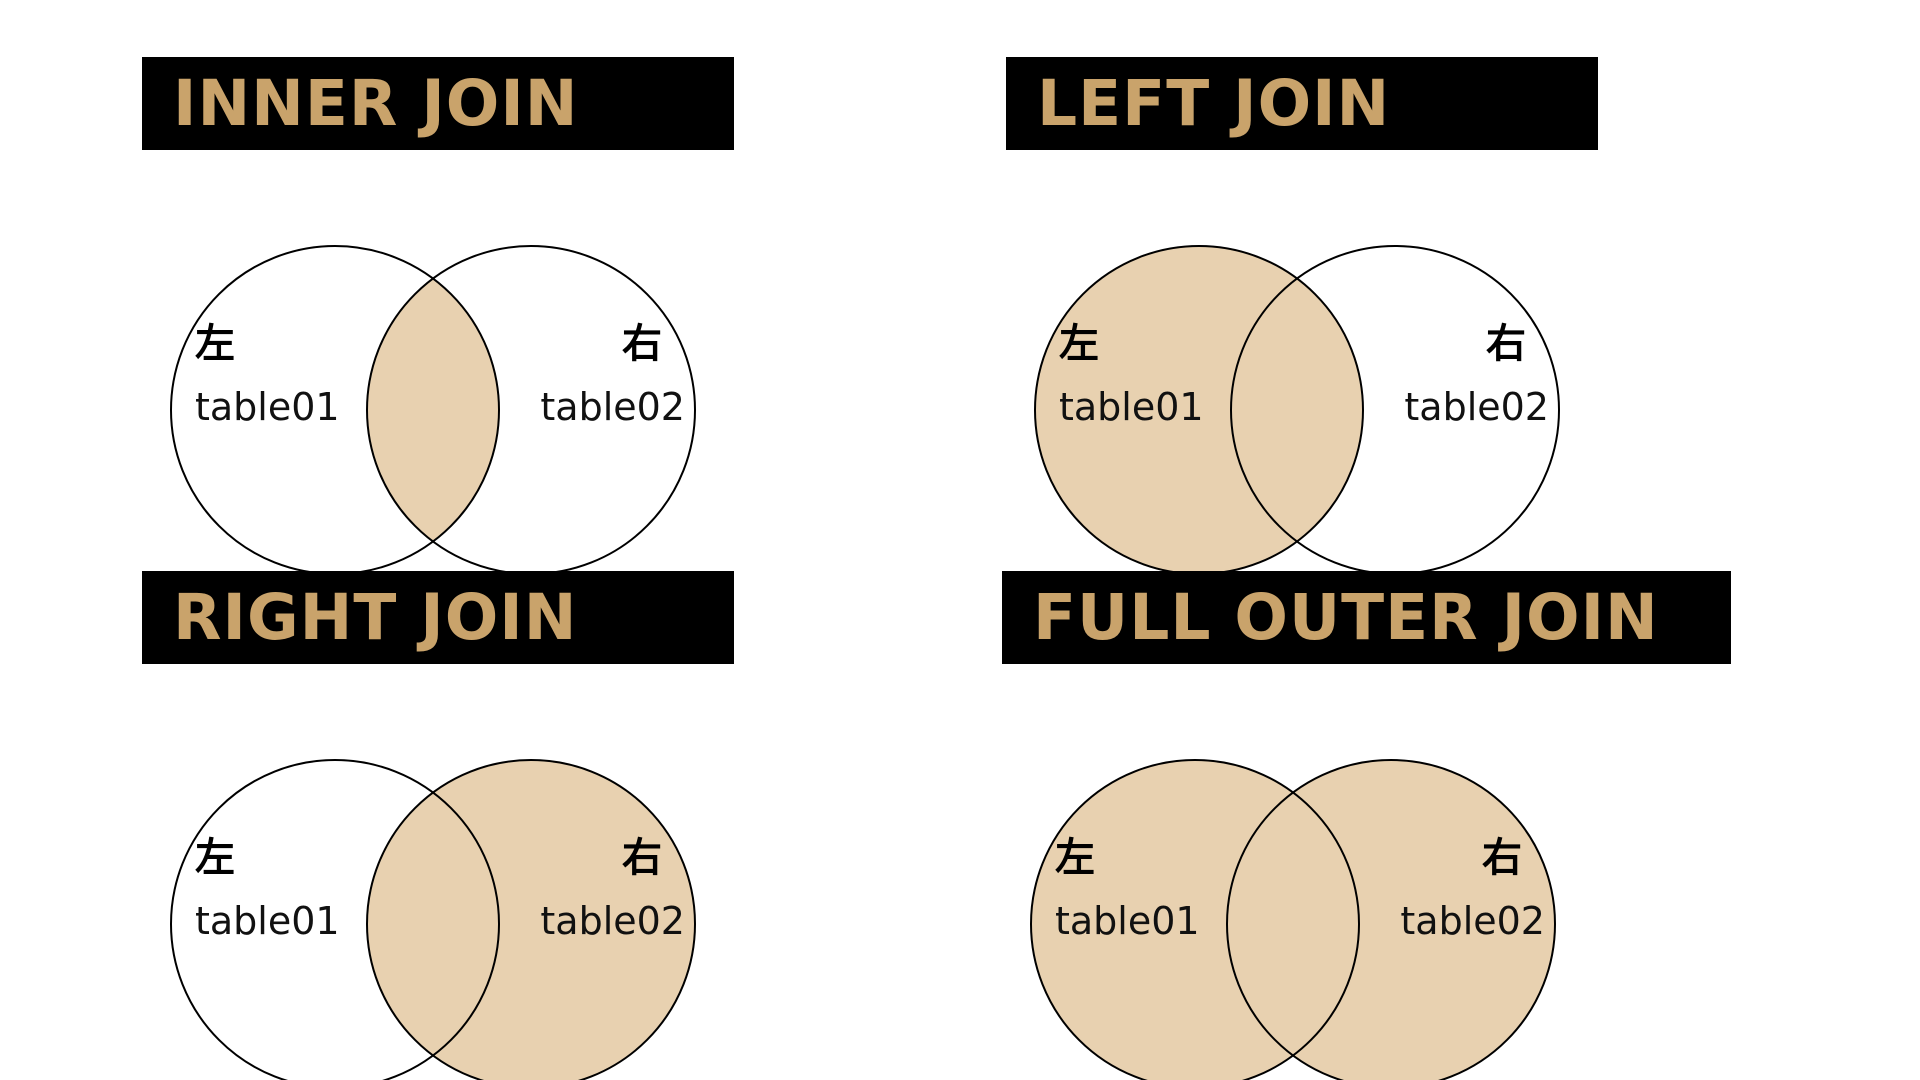 This screenshot has height=1080, width=1920. I want to click on full-outer-join-venn-diagram: 左 table01 右 table02, so click(1293, 919).